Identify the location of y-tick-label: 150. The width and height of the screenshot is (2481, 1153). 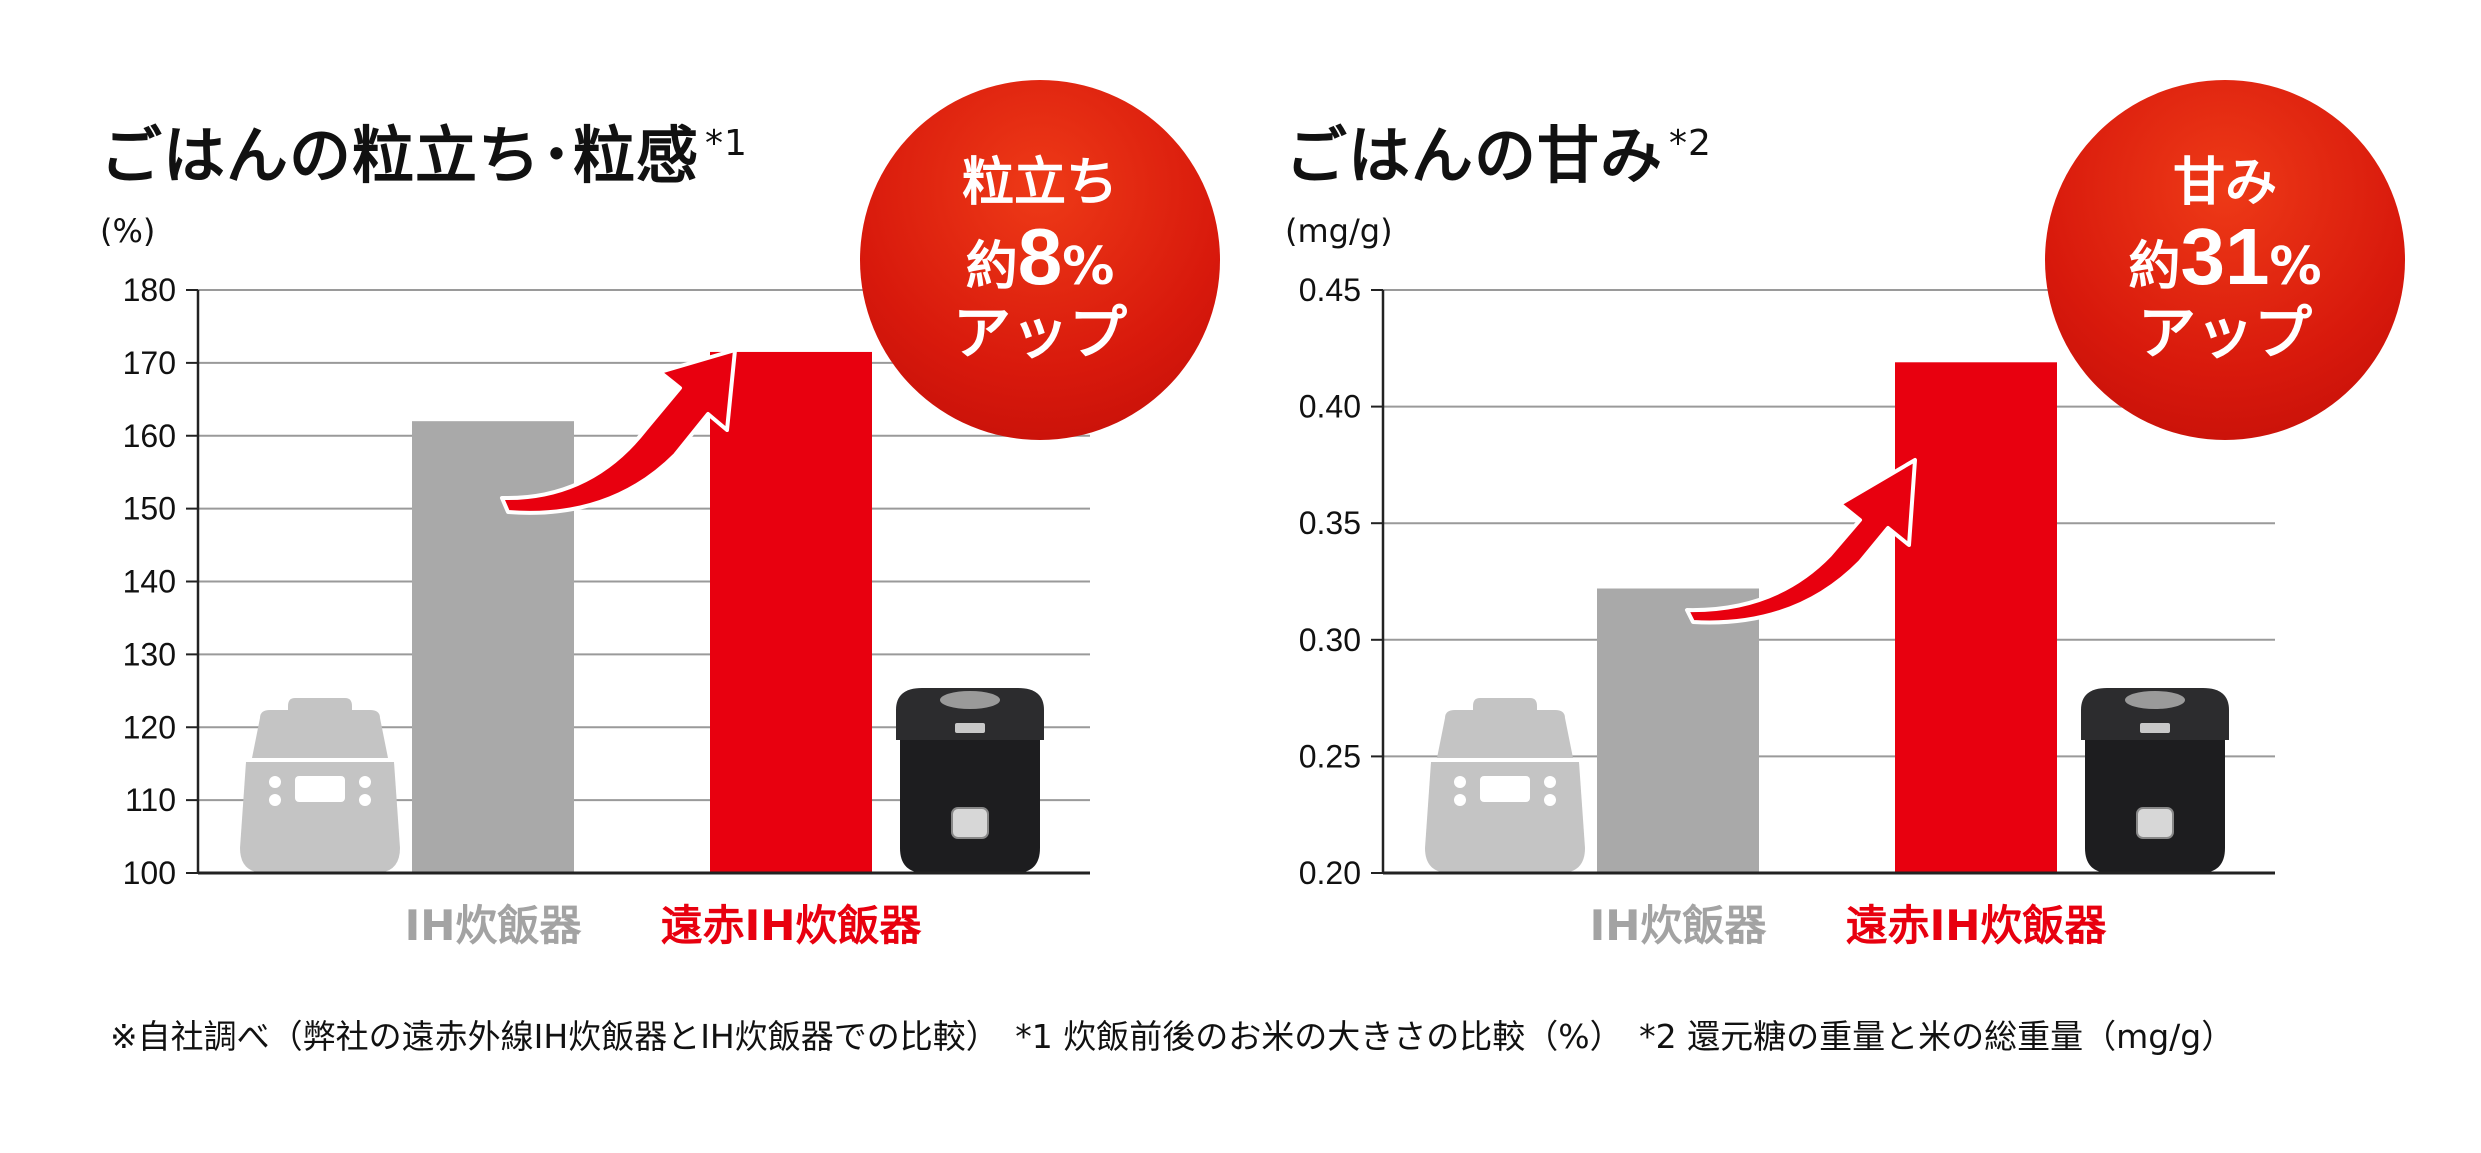
(149, 509).